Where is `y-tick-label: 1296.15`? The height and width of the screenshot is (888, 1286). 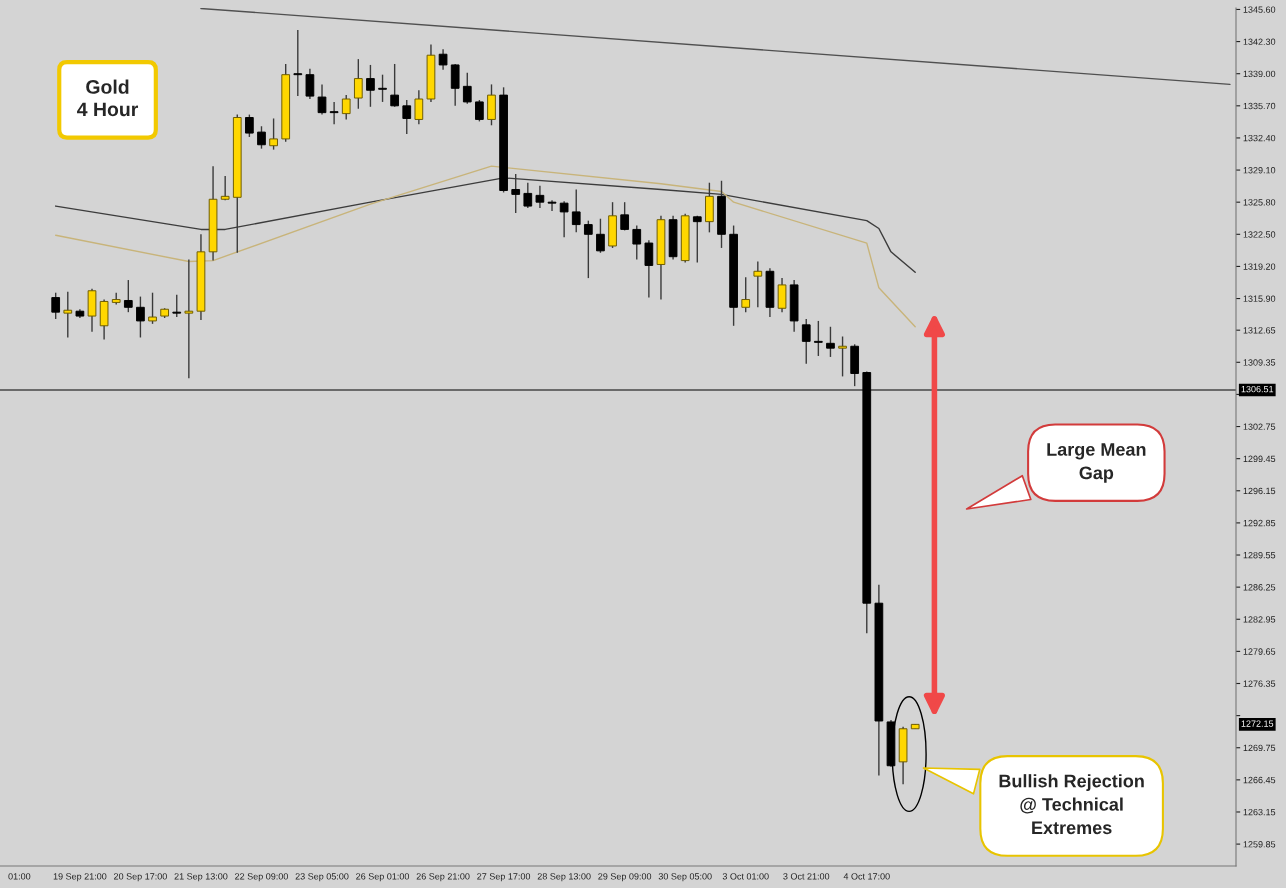
y-tick-label: 1296.15 is located at coordinates (1259, 491).